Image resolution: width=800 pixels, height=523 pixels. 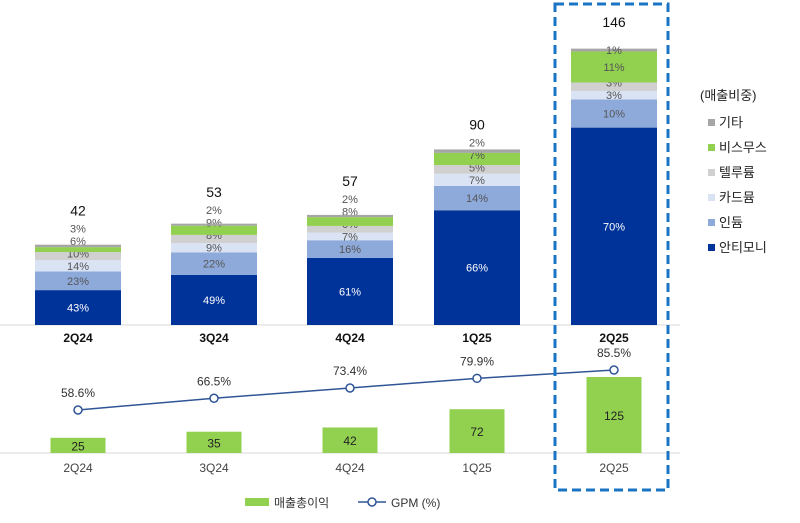 What do you see at coordinates (415, 503) in the screenshot?
I see `legend-label: GPM (%)` at bounding box center [415, 503].